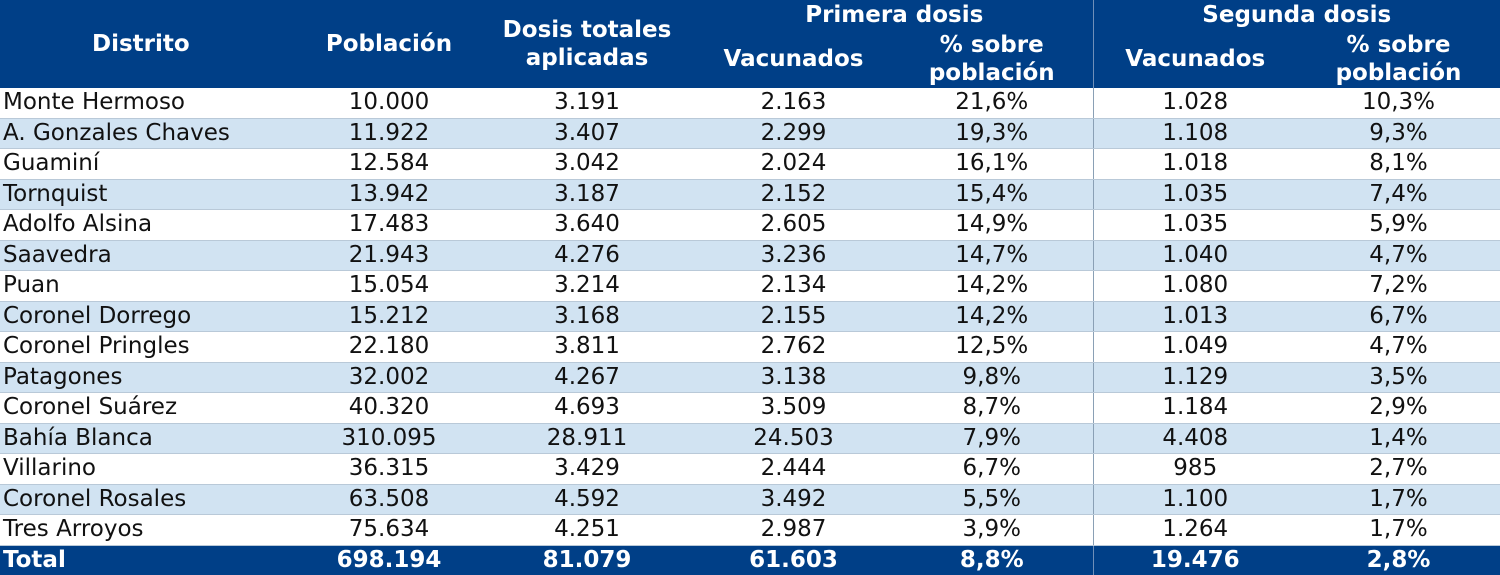 The height and width of the screenshot is (575, 1500). Describe the element at coordinates (992, 255) in the screenshot. I see `cell-porcentaje-primera: 14,7%` at that location.